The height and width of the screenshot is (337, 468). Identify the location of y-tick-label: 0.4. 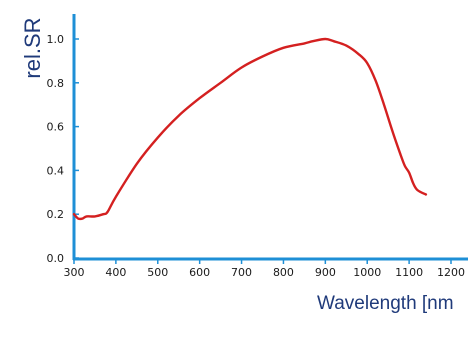
(56, 170).